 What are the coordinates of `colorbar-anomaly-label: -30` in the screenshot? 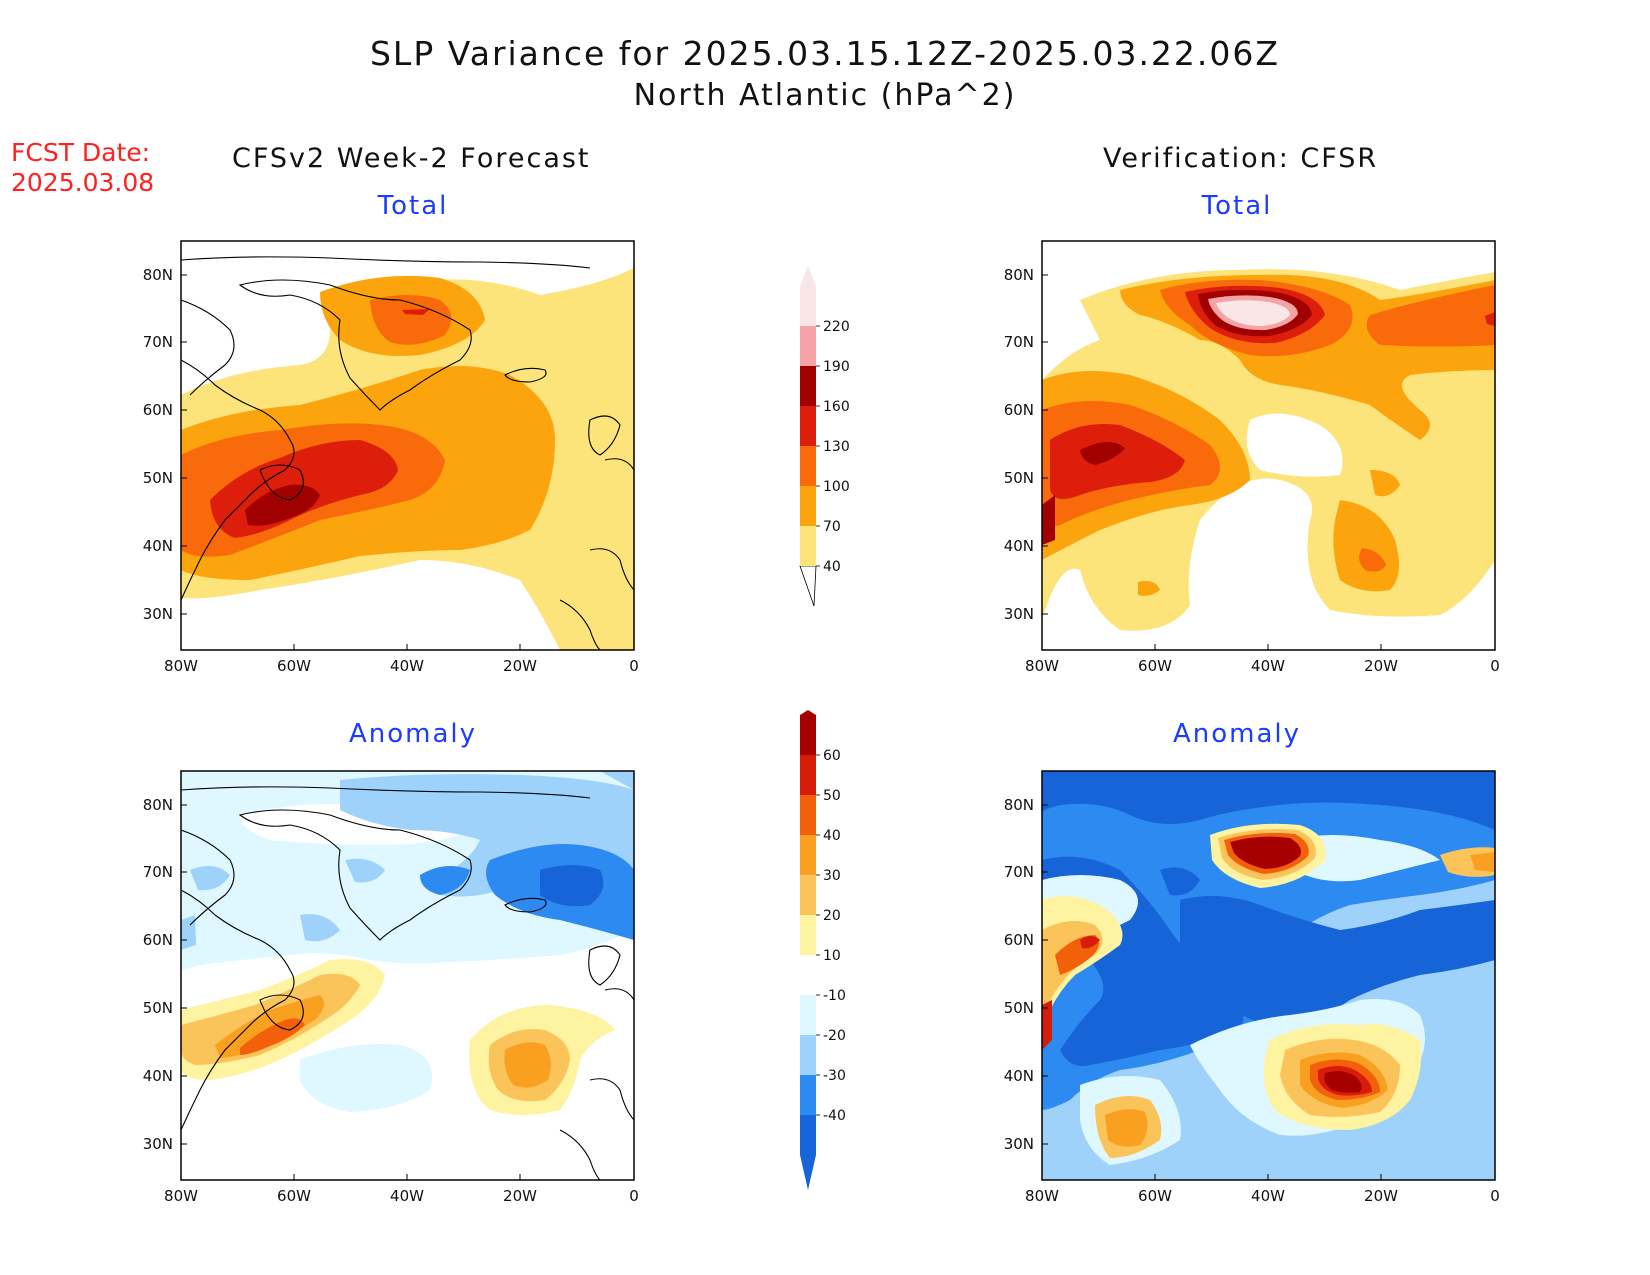 It's located at (834, 1076).